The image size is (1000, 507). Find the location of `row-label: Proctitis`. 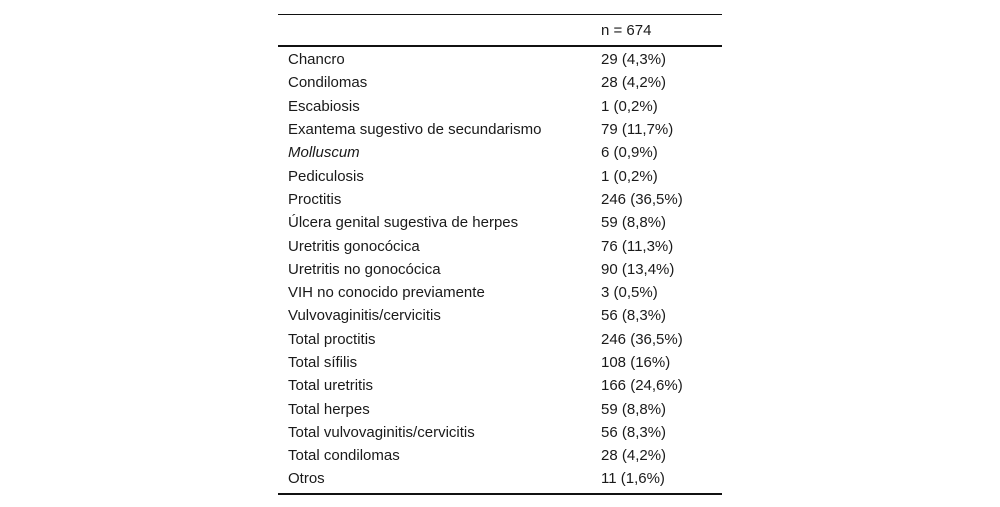

row-label: Proctitis is located at coordinates (315, 199).